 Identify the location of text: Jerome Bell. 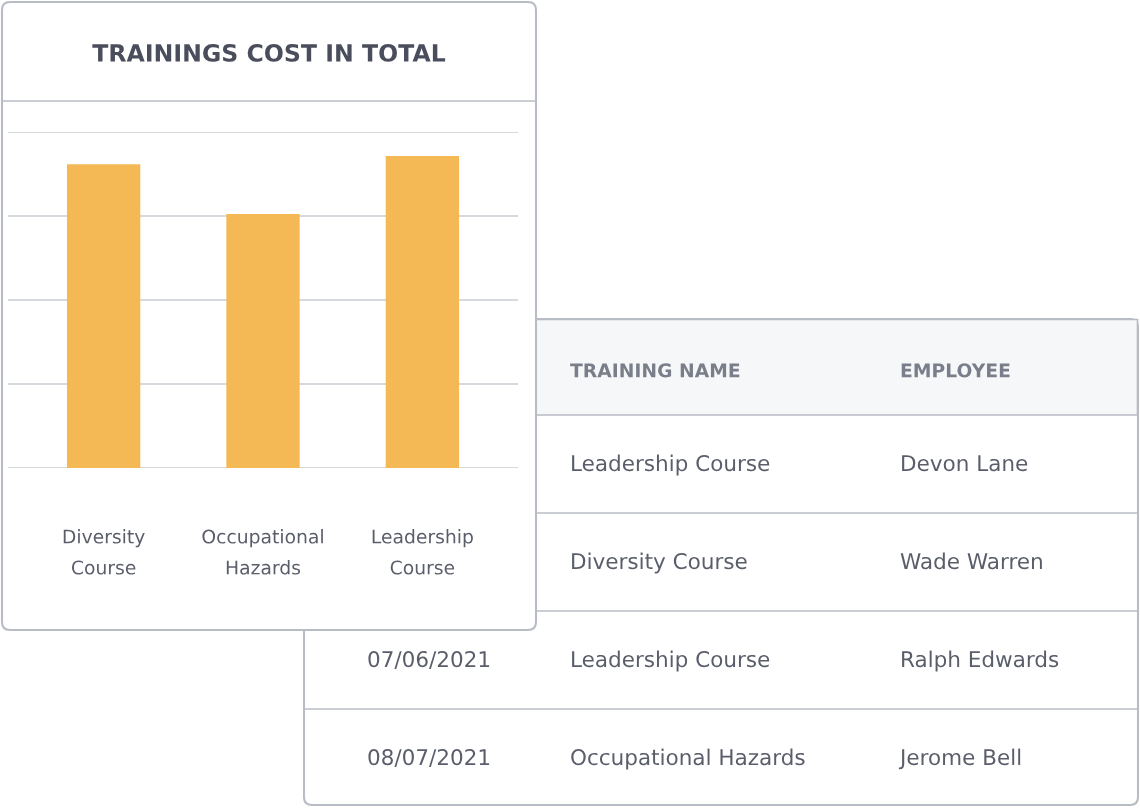
(959, 759).